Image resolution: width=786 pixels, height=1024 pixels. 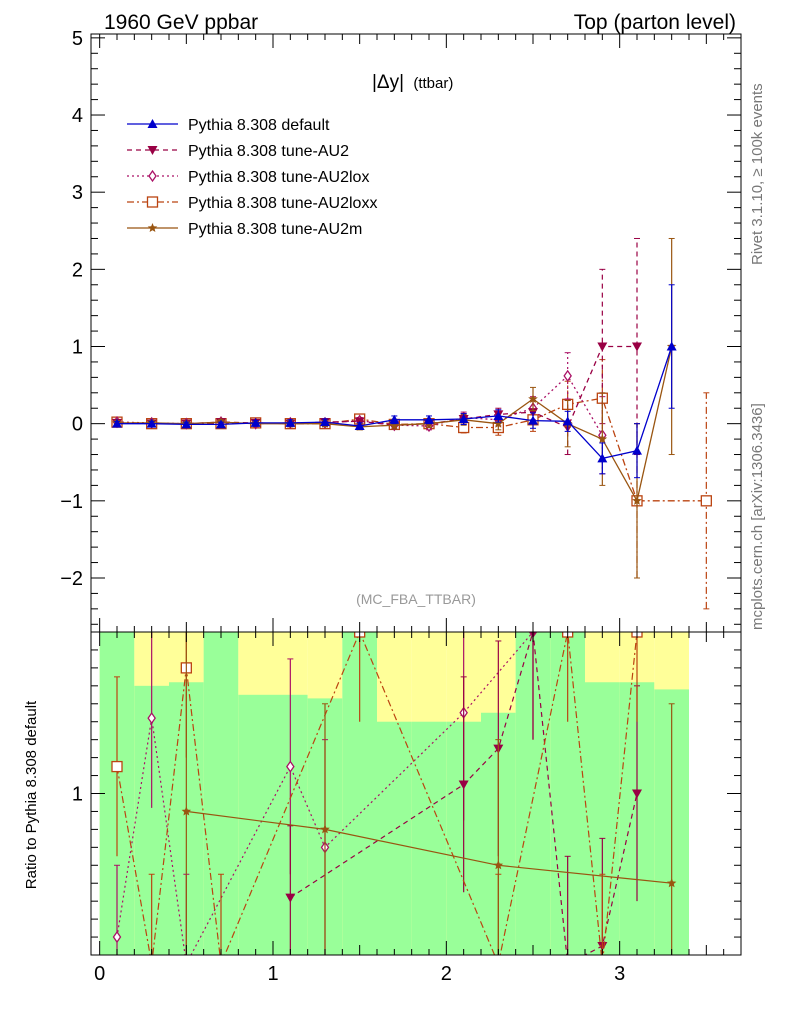 I want to click on y-tick-label: 1, so click(x=77, y=348).